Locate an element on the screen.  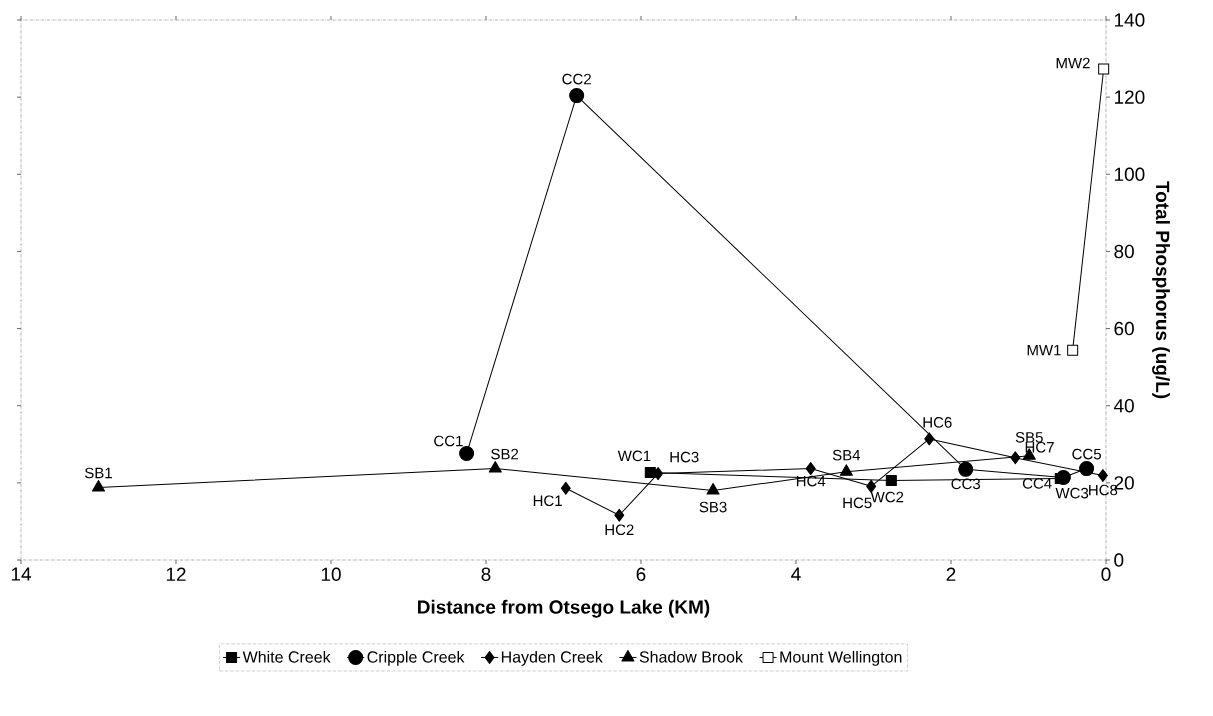
annotation: SB2 is located at coordinates (505, 454).